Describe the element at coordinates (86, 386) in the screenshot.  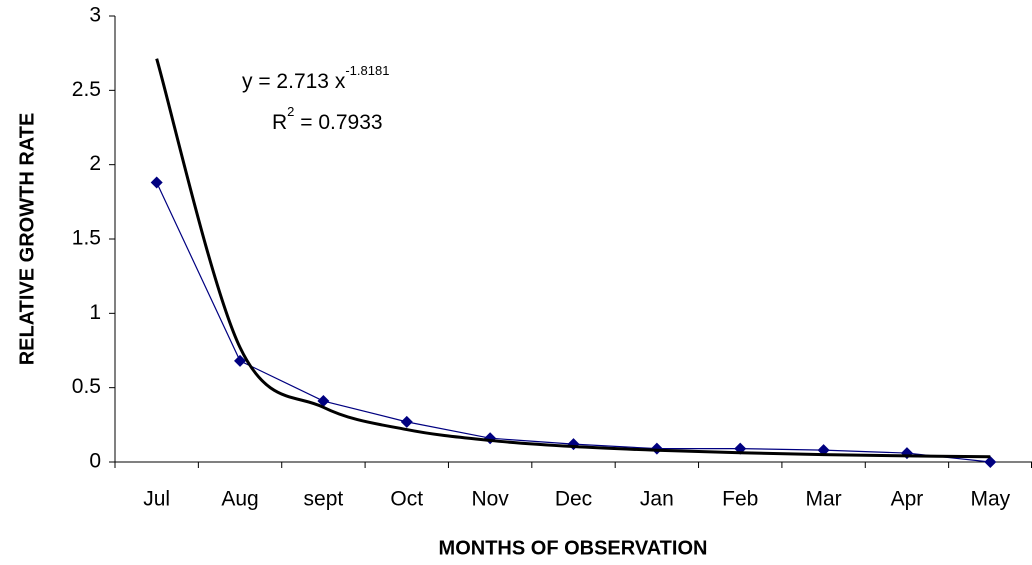
I see `y-tick-label: 0.5` at that location.